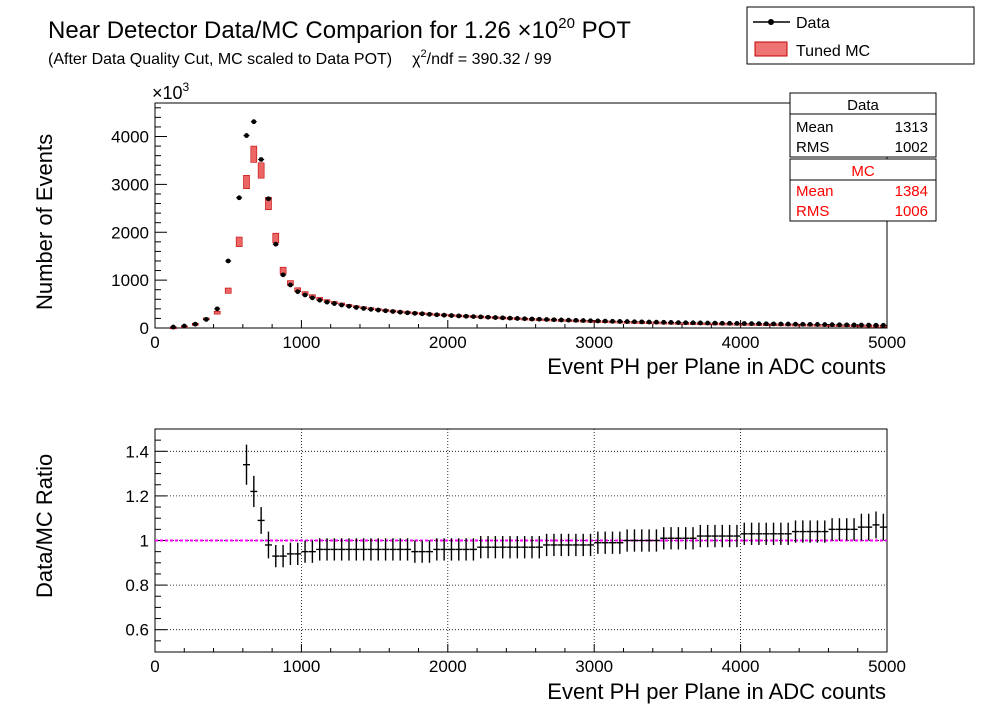 This screenshot has height=722, width=996. What do you see at coordinates (815, 191) in the screenshot?
I see `stats-mc-mean-label: Mean` at bounding box center [815, 191].